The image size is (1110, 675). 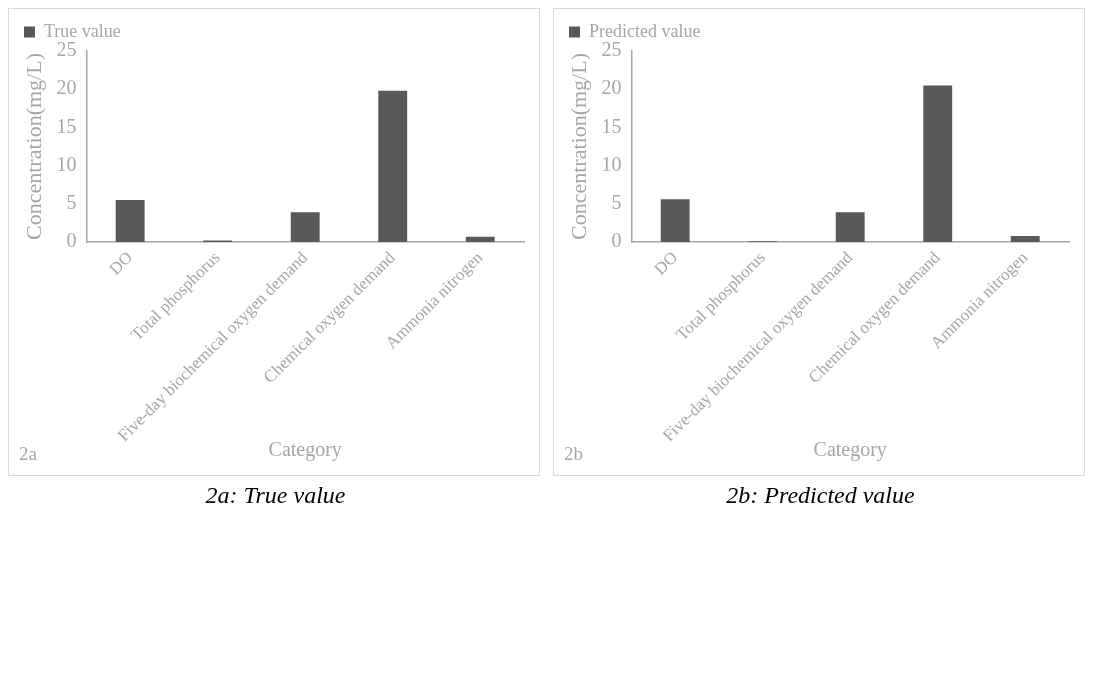 I want to click on text: 2b, so click(x=573, y=454).